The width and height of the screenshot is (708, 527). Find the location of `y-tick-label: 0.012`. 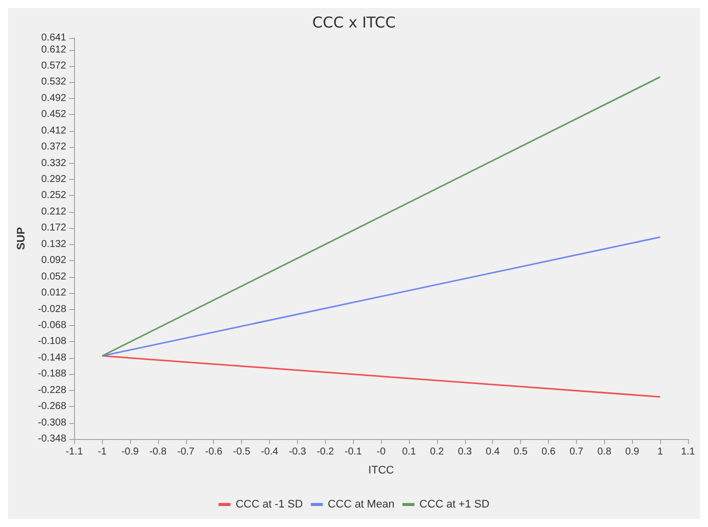

y-tick-label: 0.012 is located at coordinates (54, 293).